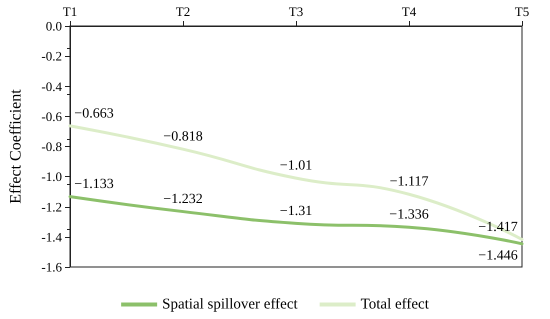  I want to click on y-axis-title: Effect Coefficient, so click(16, 146).